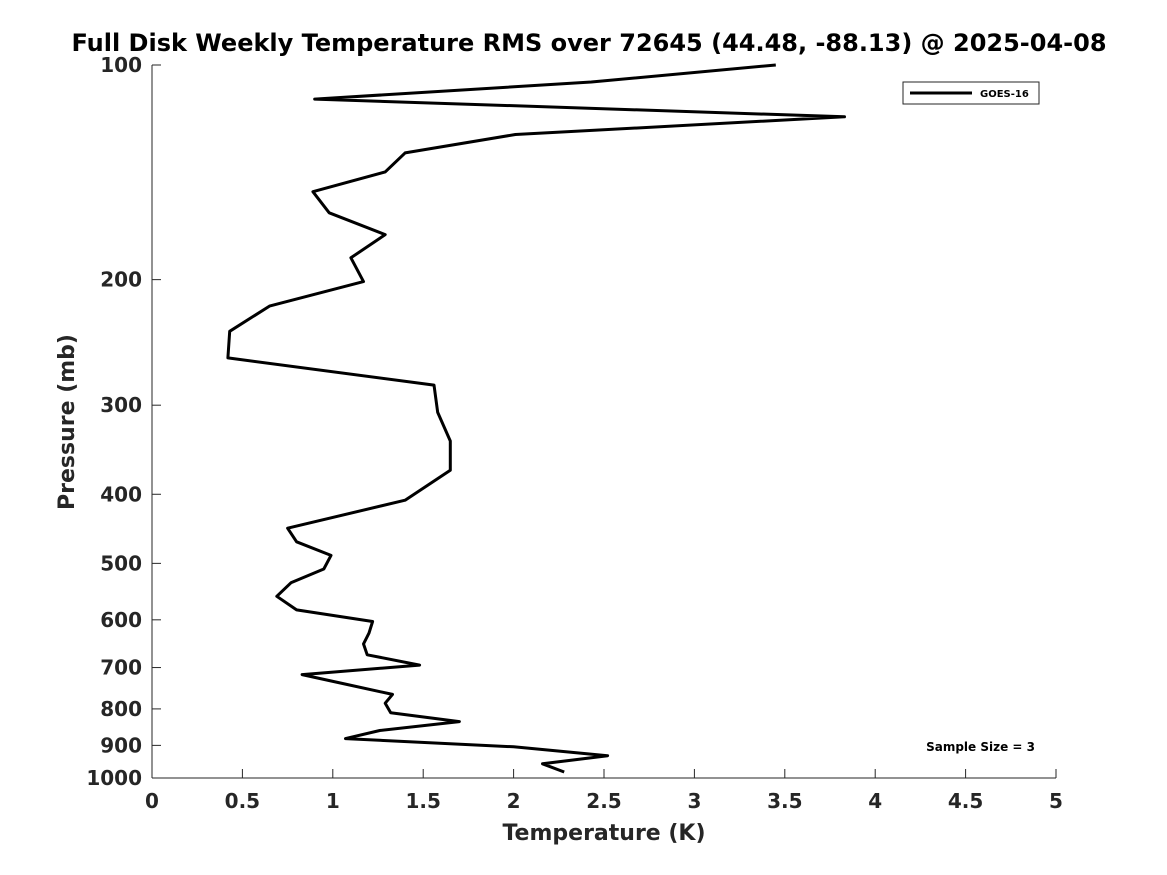  Describe the element at coordinates (152, 801) in the screenshot. I see `x-tick-label: 0` at that location.